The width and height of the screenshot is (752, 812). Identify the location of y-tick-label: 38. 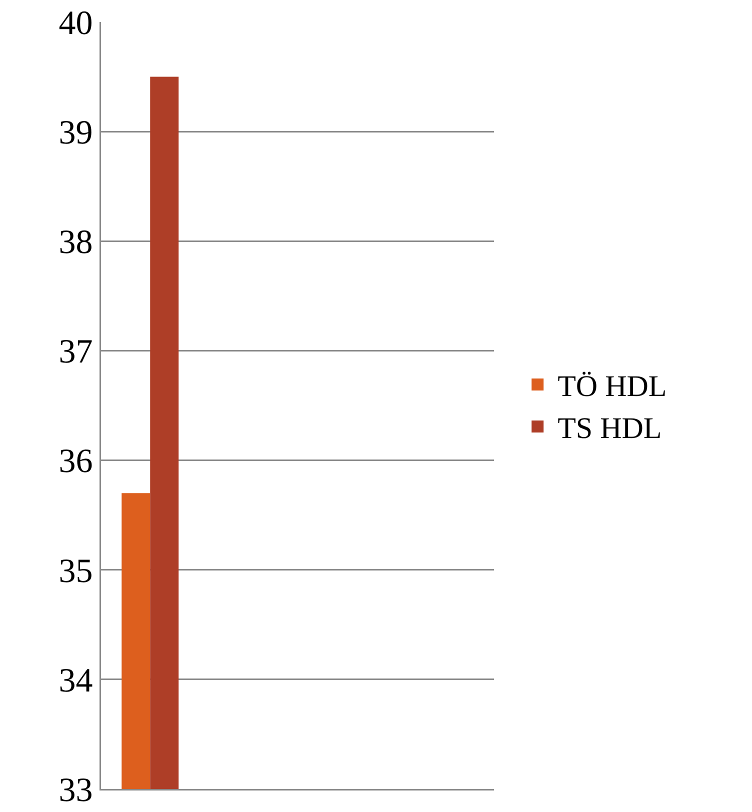
(75, 243).